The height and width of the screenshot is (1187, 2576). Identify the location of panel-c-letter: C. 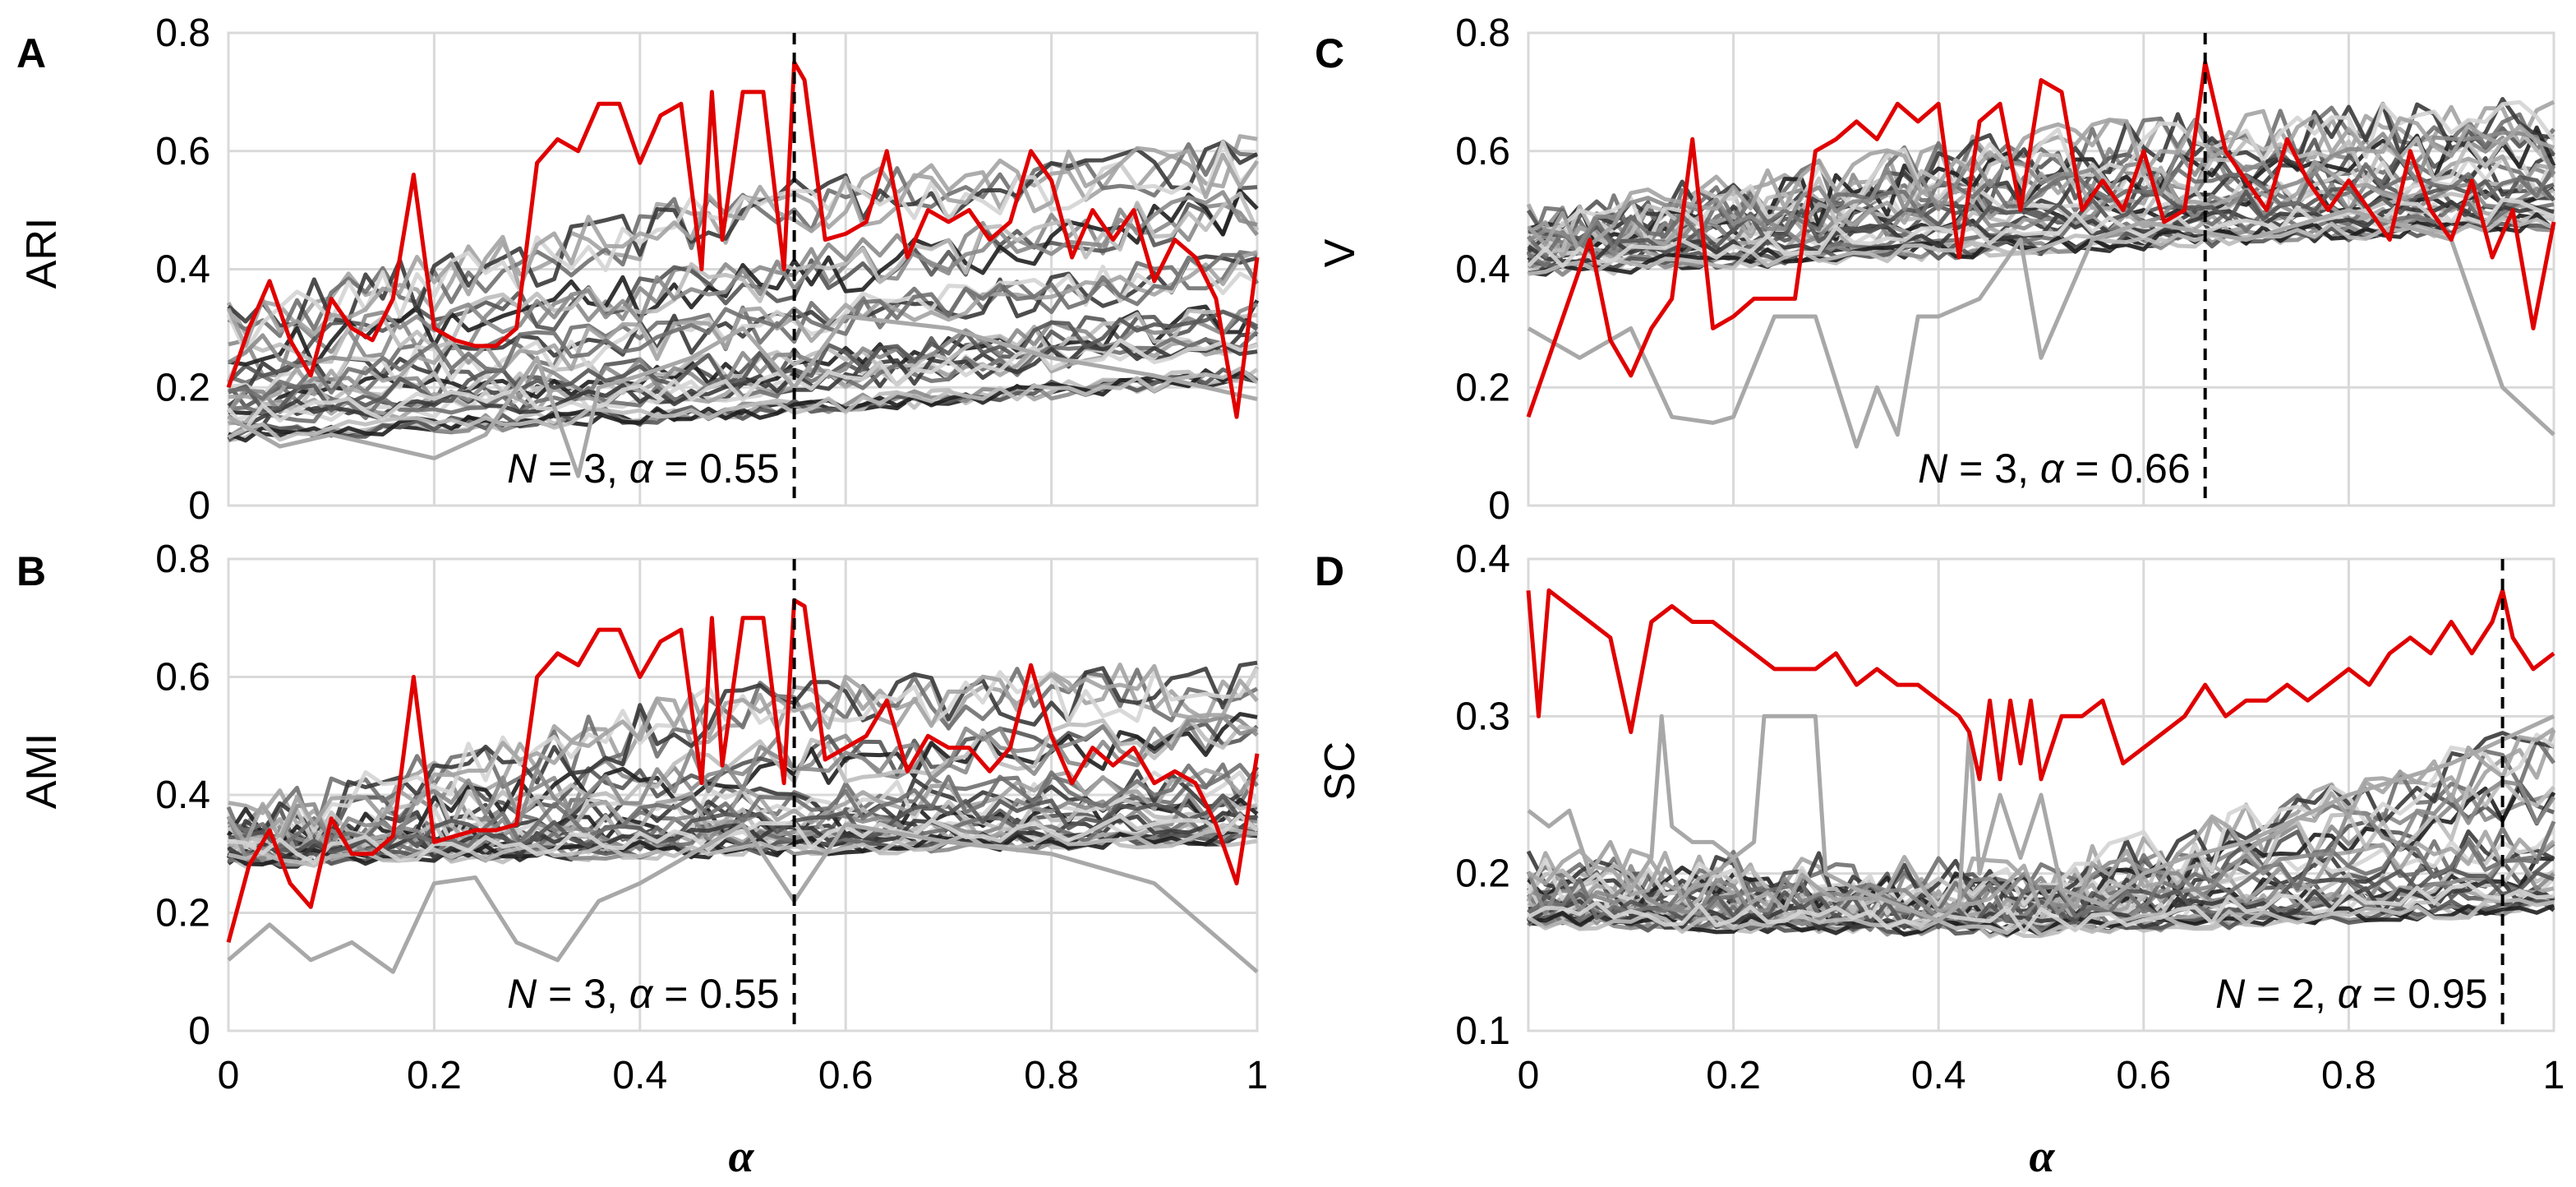
(1329, 53).